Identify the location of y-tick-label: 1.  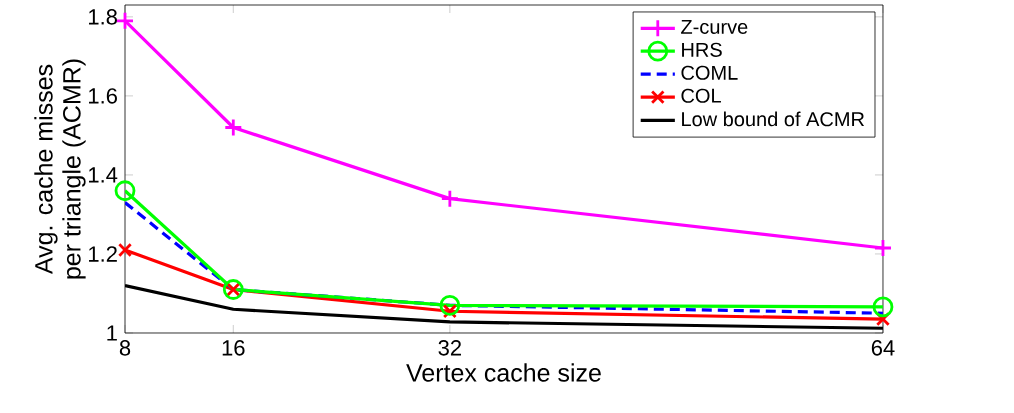
(112, 333).